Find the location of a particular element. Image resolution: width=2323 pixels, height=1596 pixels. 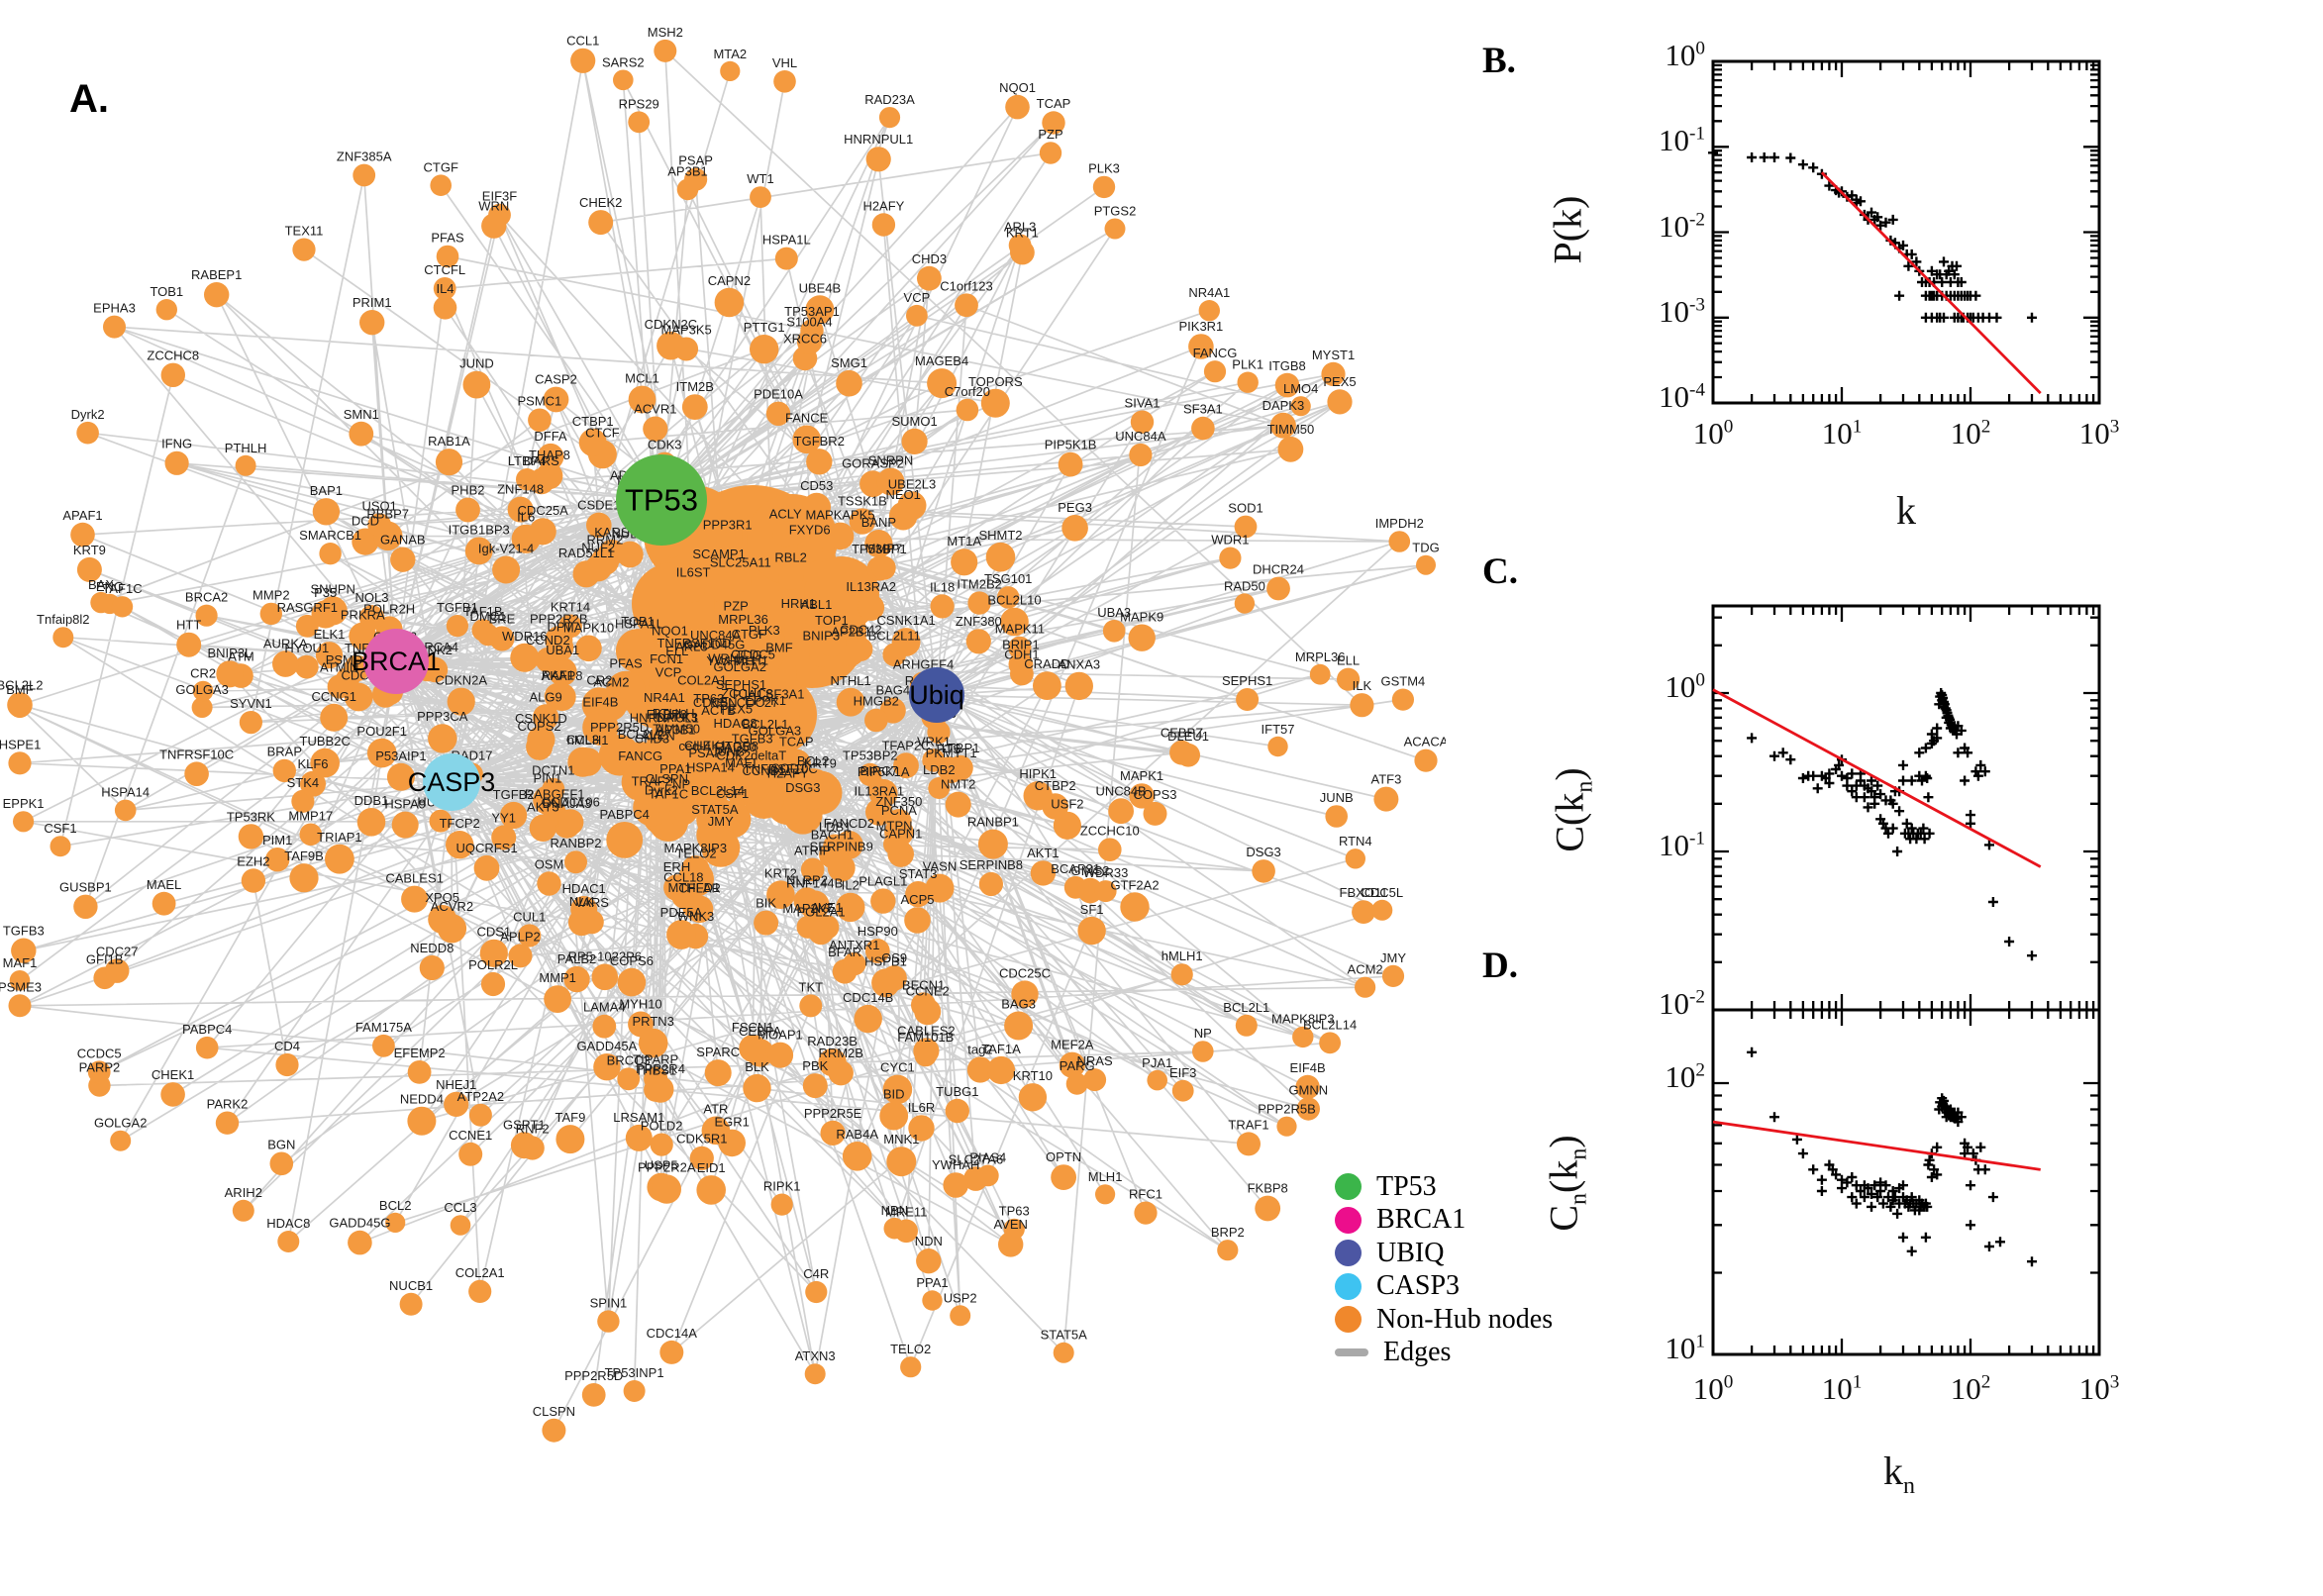

axis-tick-label: 10⁻⁴ is located at coordinates (1682, 397).